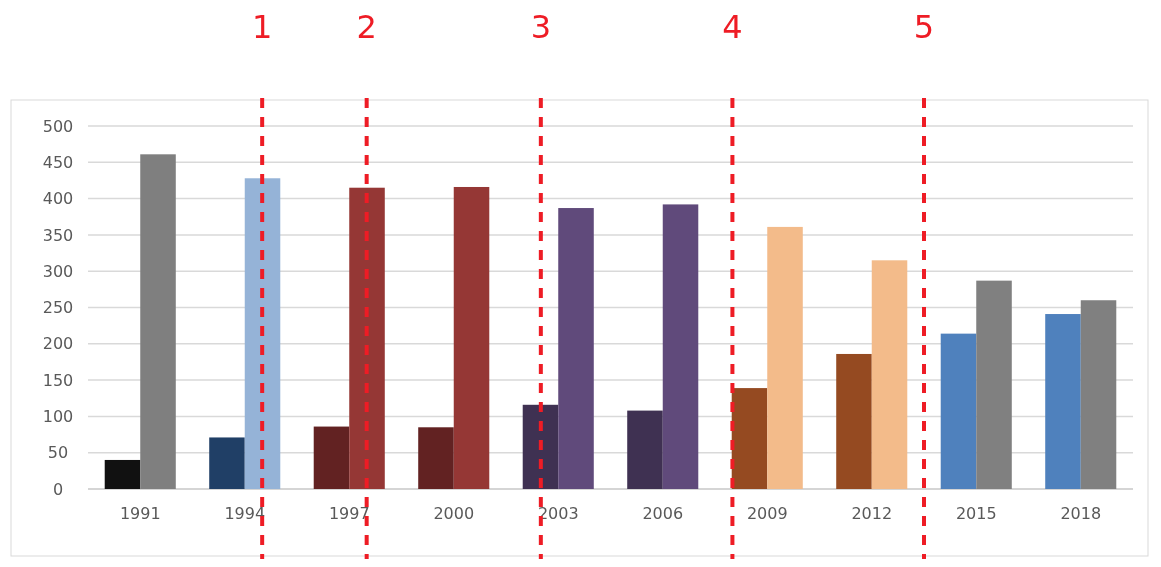 The image size is (1161, 567). I want to click on y-tick-label: 100, so click(58, 416).